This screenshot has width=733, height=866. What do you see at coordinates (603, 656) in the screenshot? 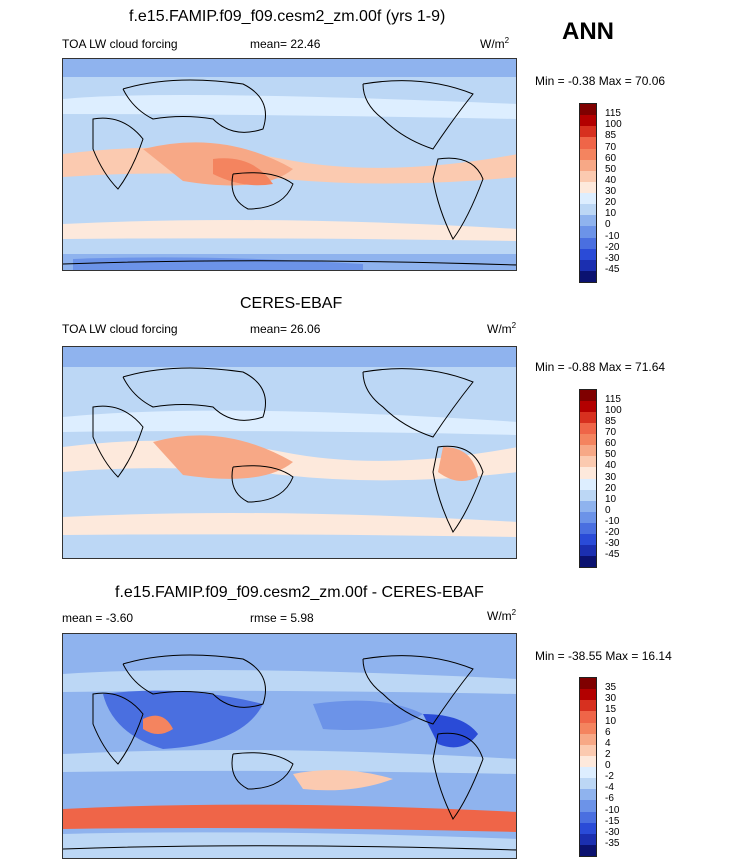
I see `panel-3-minmax: Min = -38.55 Max = 16.14` at bounding box center [603, 656].